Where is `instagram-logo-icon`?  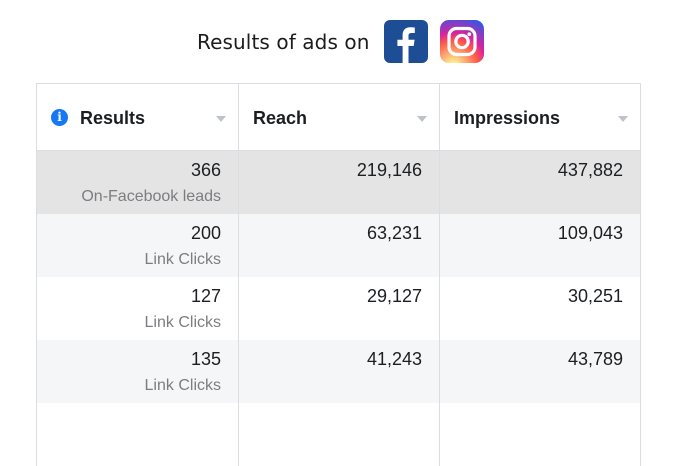 instagram-logo-icon is located at coordinates (462, 41).